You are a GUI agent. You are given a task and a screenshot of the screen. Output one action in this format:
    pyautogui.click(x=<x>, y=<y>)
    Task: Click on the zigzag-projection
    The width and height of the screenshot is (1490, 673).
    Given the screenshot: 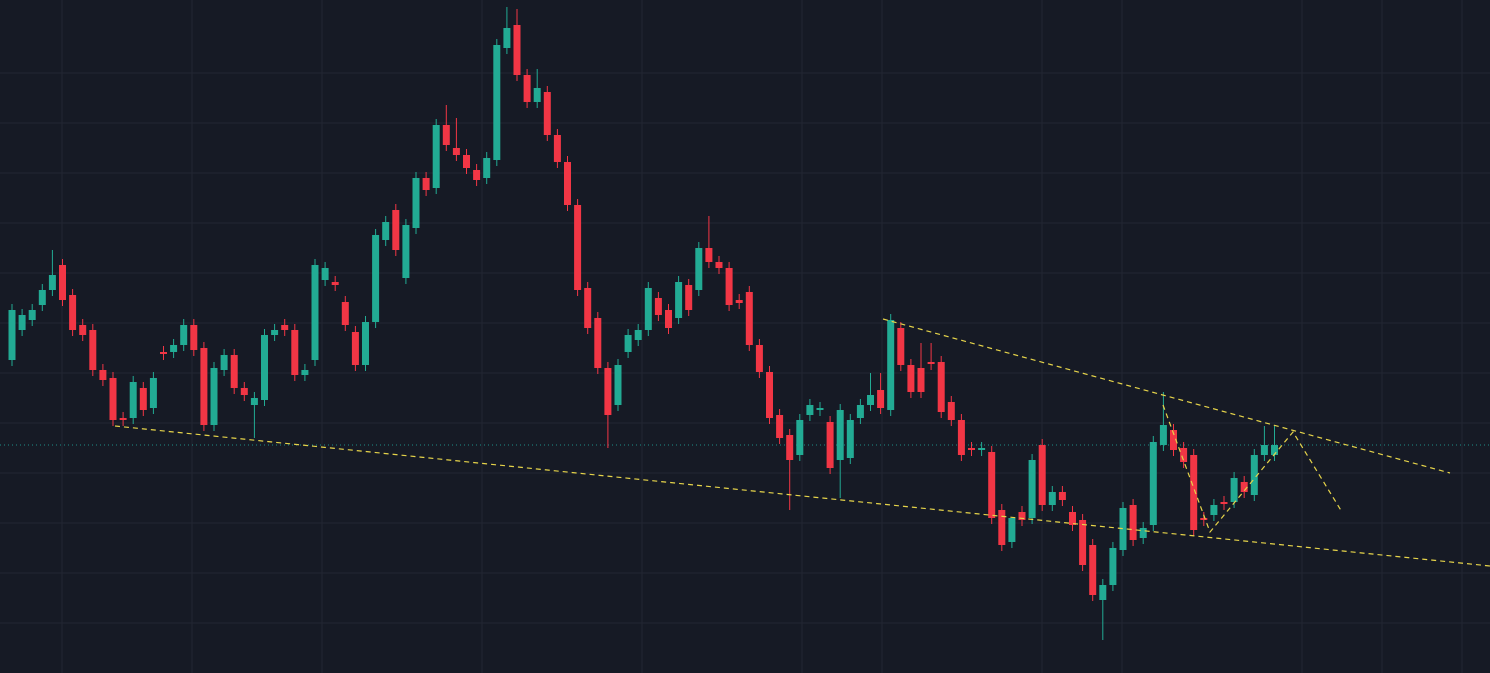 What is the action you would take?
    pyautogui.click(x=1252, y=469)
    